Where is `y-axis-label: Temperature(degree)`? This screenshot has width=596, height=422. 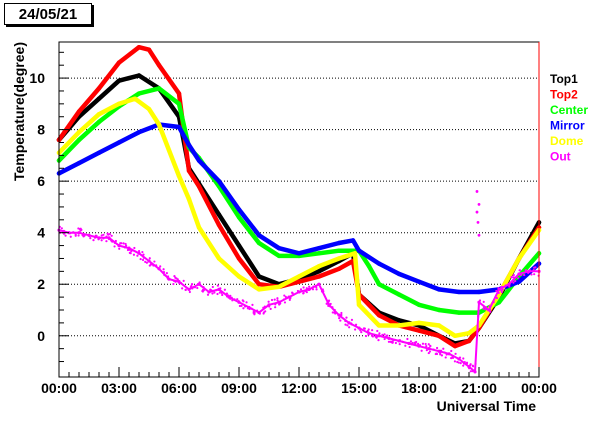 y-axis-label: Temperature(degree) is located at coordinates (19, 111).